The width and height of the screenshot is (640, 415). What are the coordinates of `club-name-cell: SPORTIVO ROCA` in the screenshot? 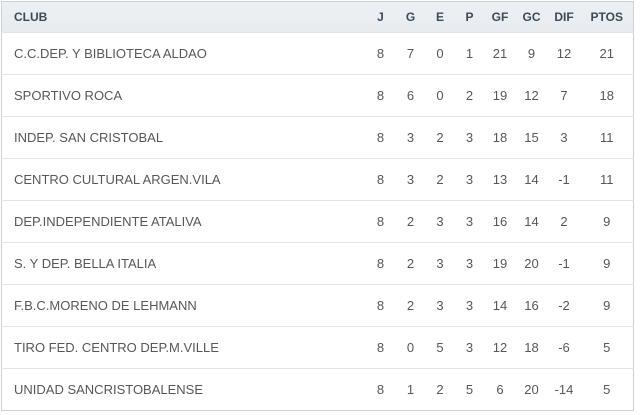 It's located at (183, 95).